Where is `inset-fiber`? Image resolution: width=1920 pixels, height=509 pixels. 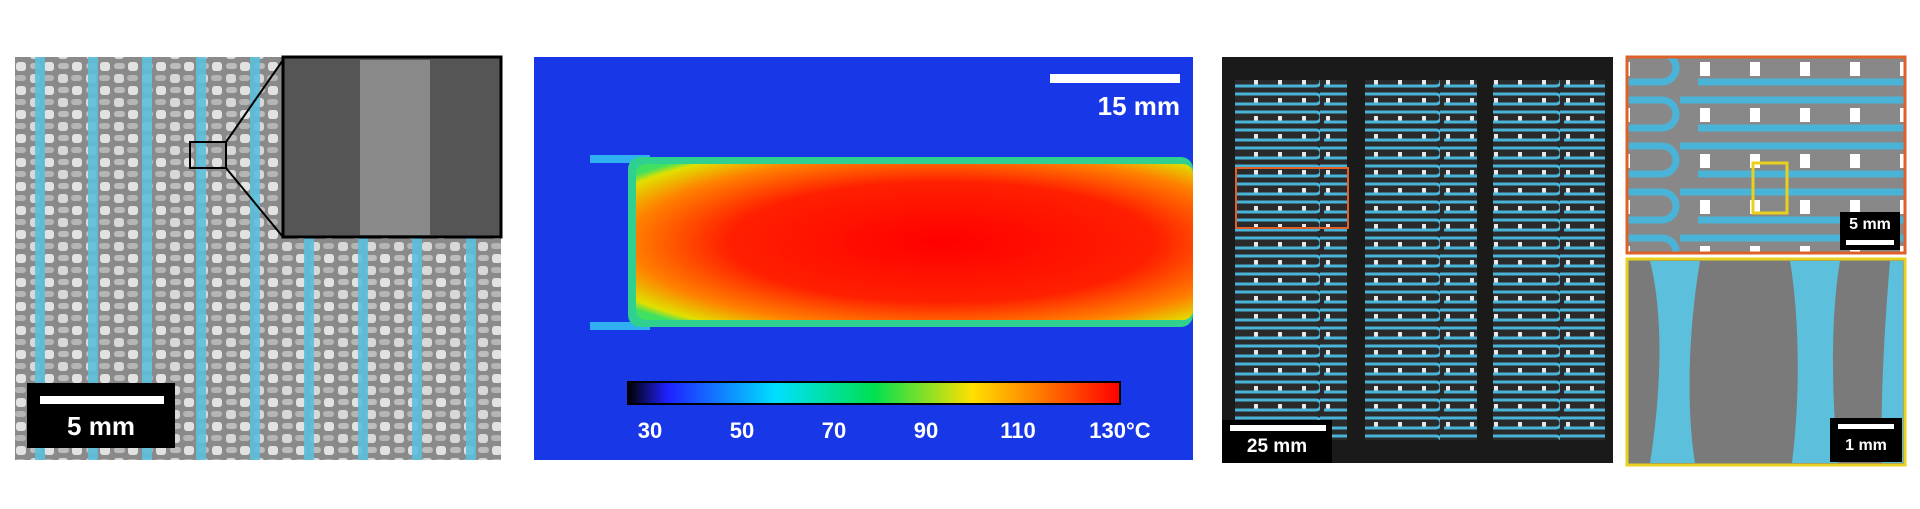 inset-fiber is located at coordinates (395, 147).